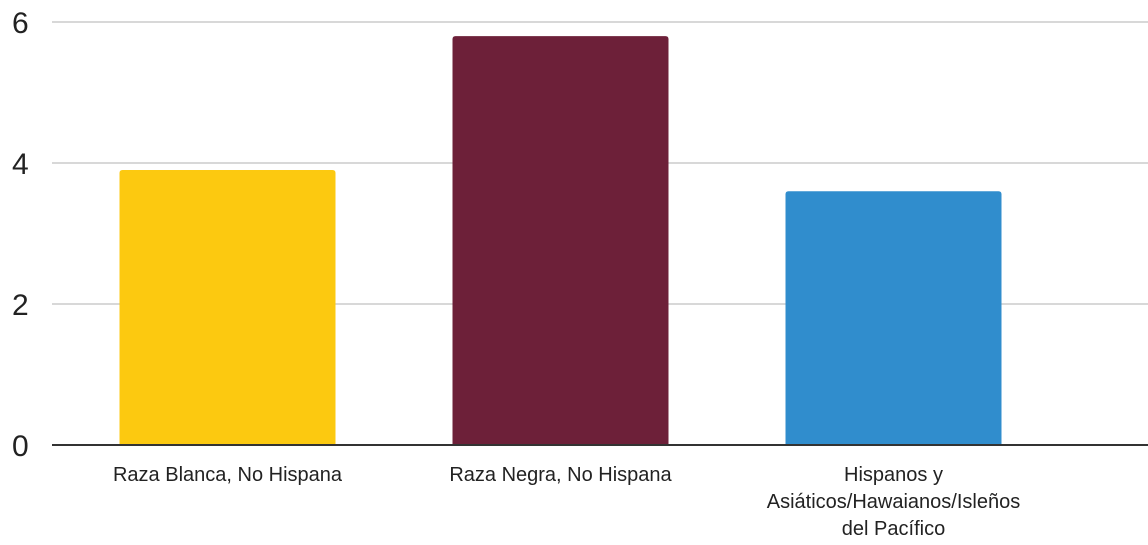 The image size is (1148, 545). Describe the element at coordinates (20, 235) in the screenshot. I see `y-axis-ticks: 0 2 4 6` at that location.